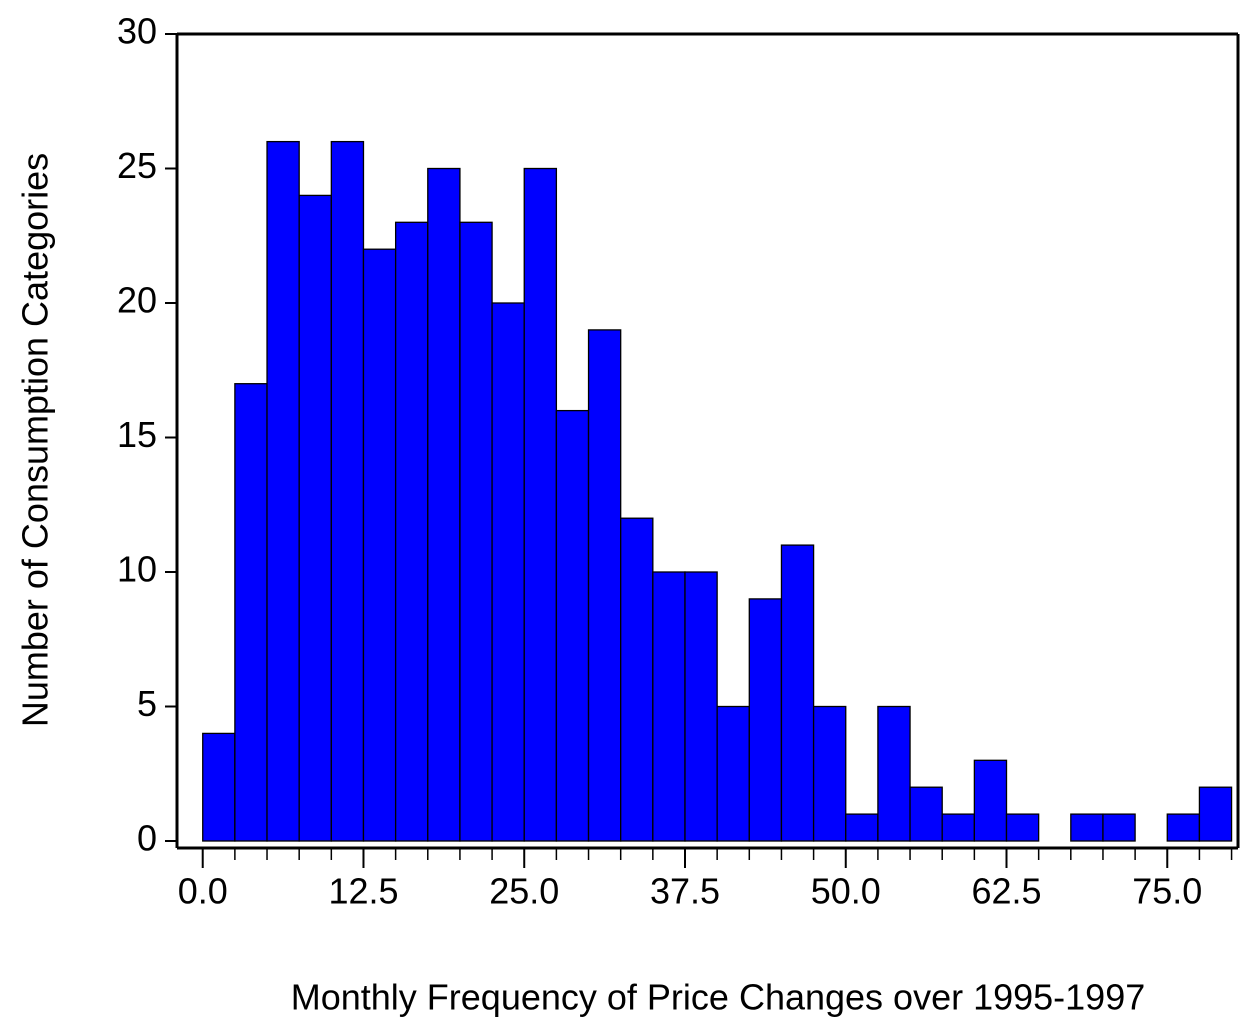 The width and height of the screenshot is (1250, 1032). What do you see at coordinates (846, 891) in the screenshot?
I see `x-tick-label: 50.0` at bounding box center [846, 891].